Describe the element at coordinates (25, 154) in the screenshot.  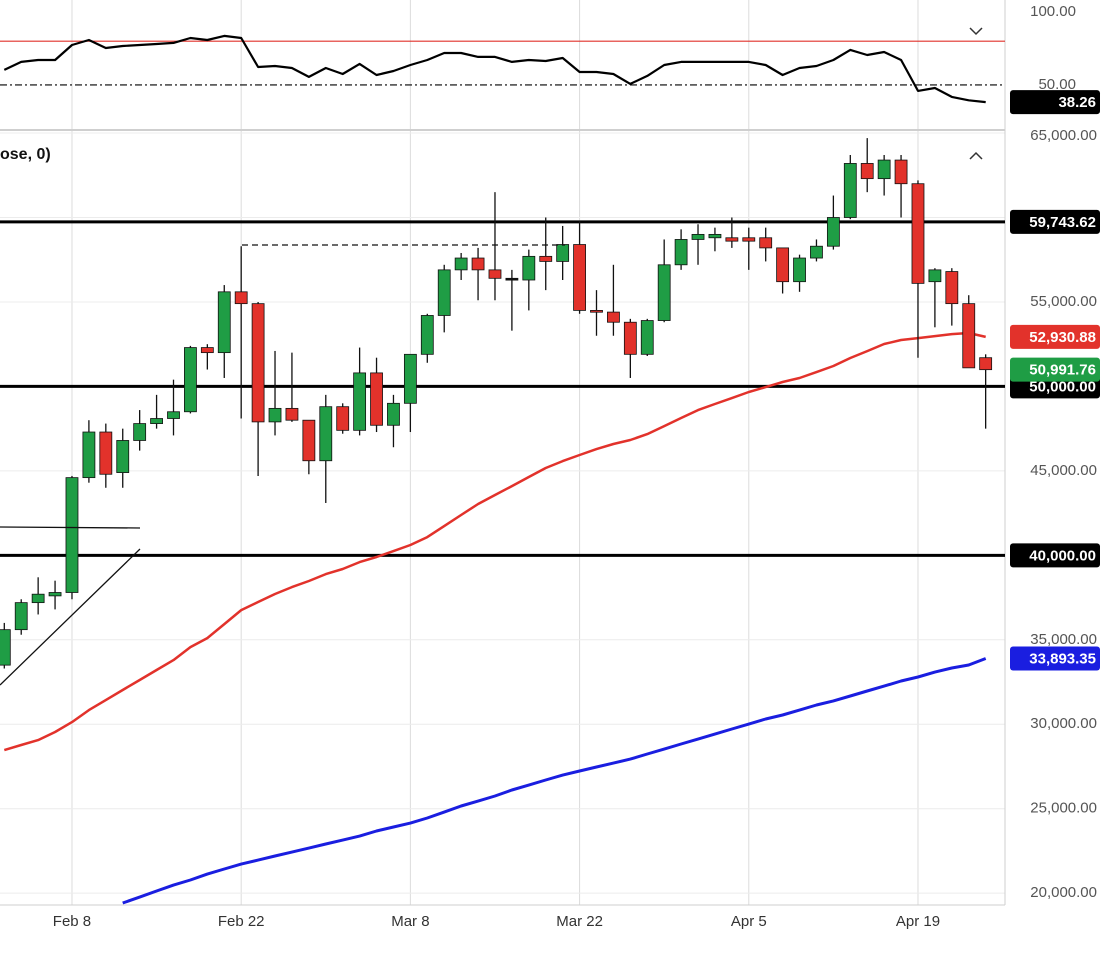
I see `indicator-title: ose, 0)` at that location.